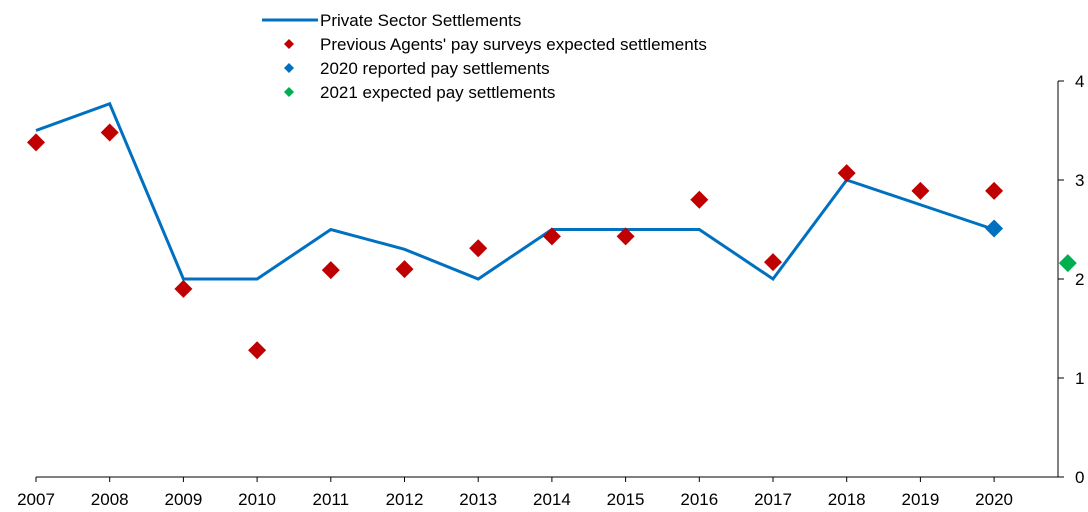 Image resolution: width=1088 pixels, height=512 pixels. I want to click on y-tick-label: 0, so click(1079, 477).